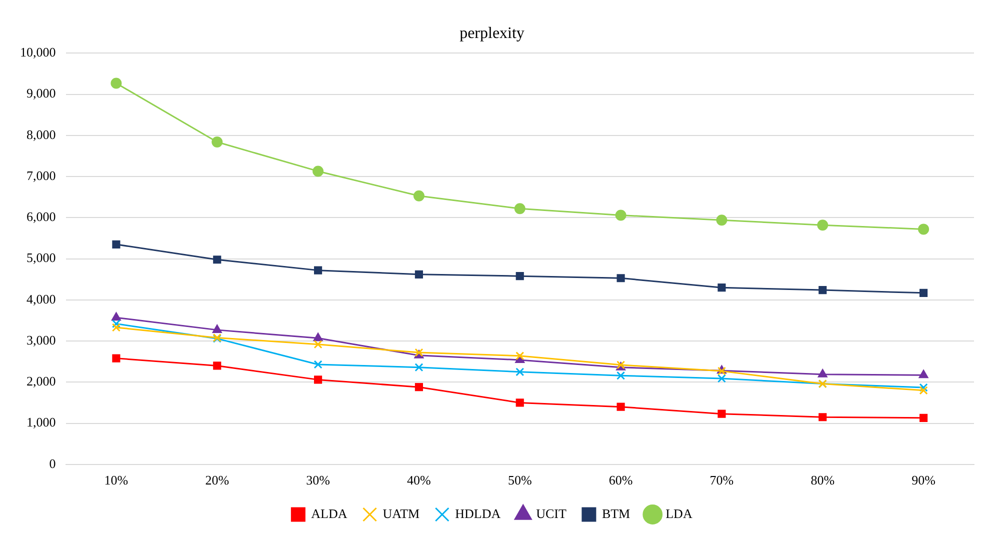  I want to click on y-tick-label: 2,000, so click(41, 381).